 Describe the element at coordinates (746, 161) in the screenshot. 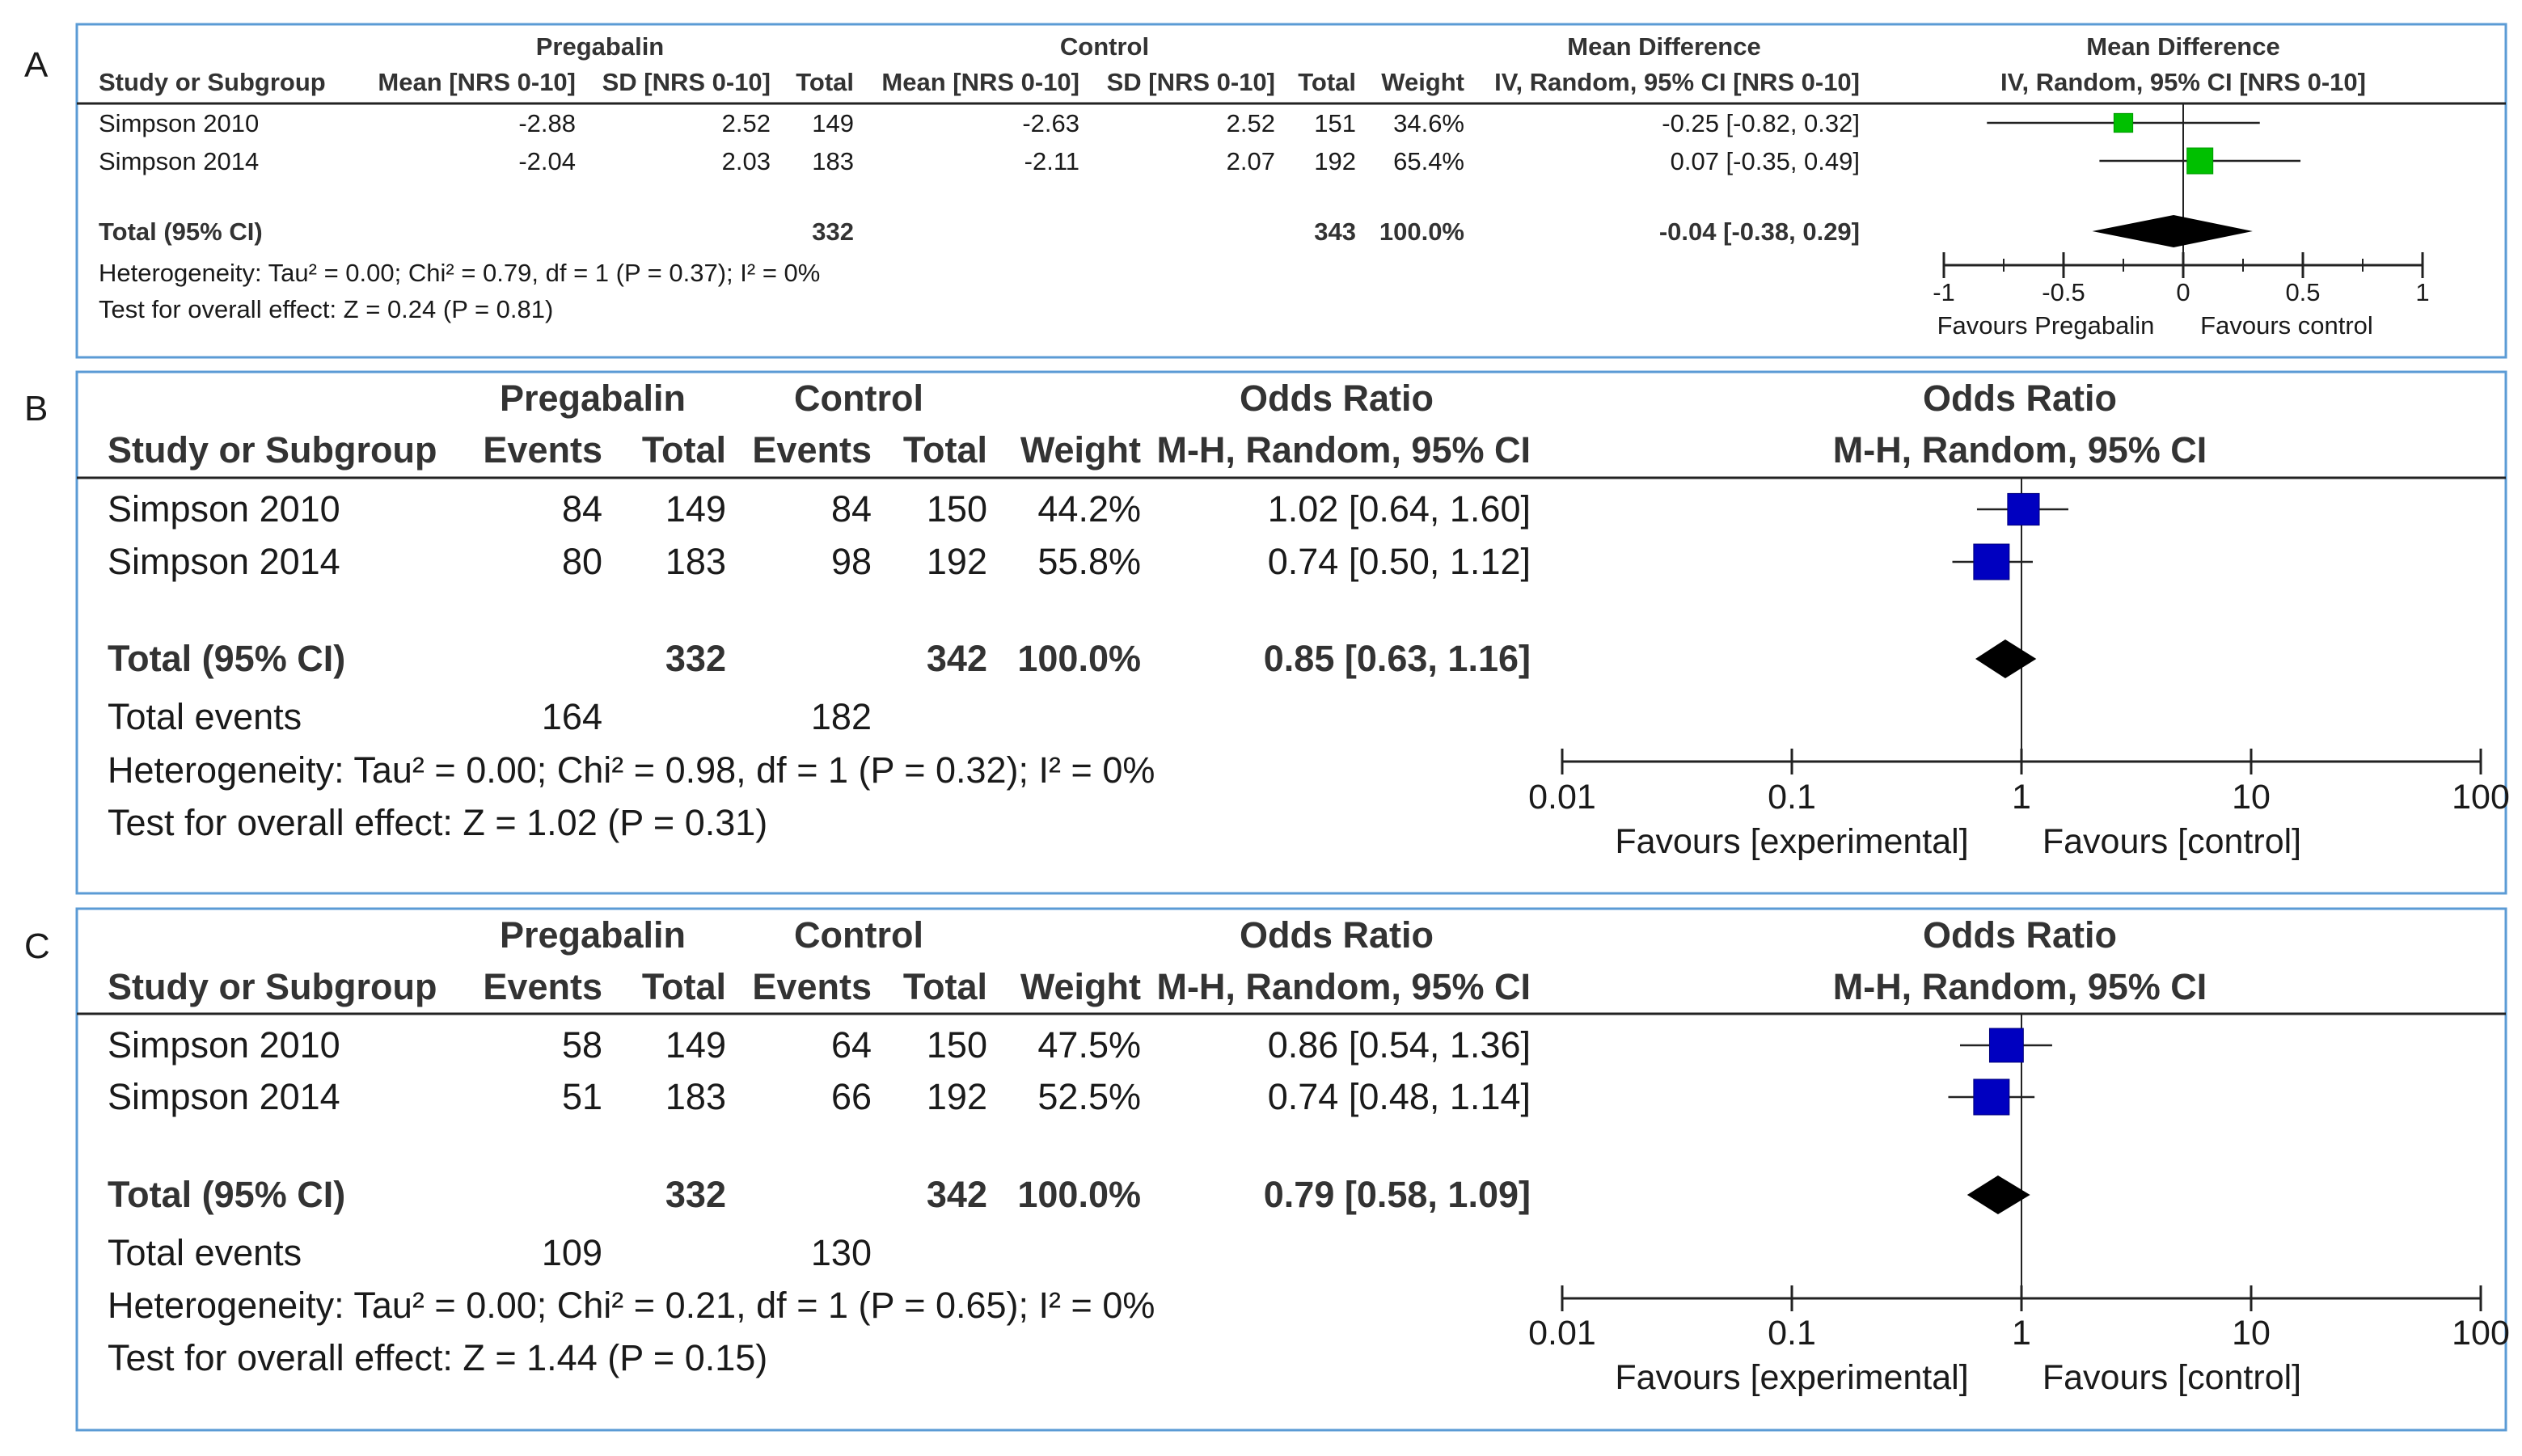

I see `study-cell: 2.03` at that location.